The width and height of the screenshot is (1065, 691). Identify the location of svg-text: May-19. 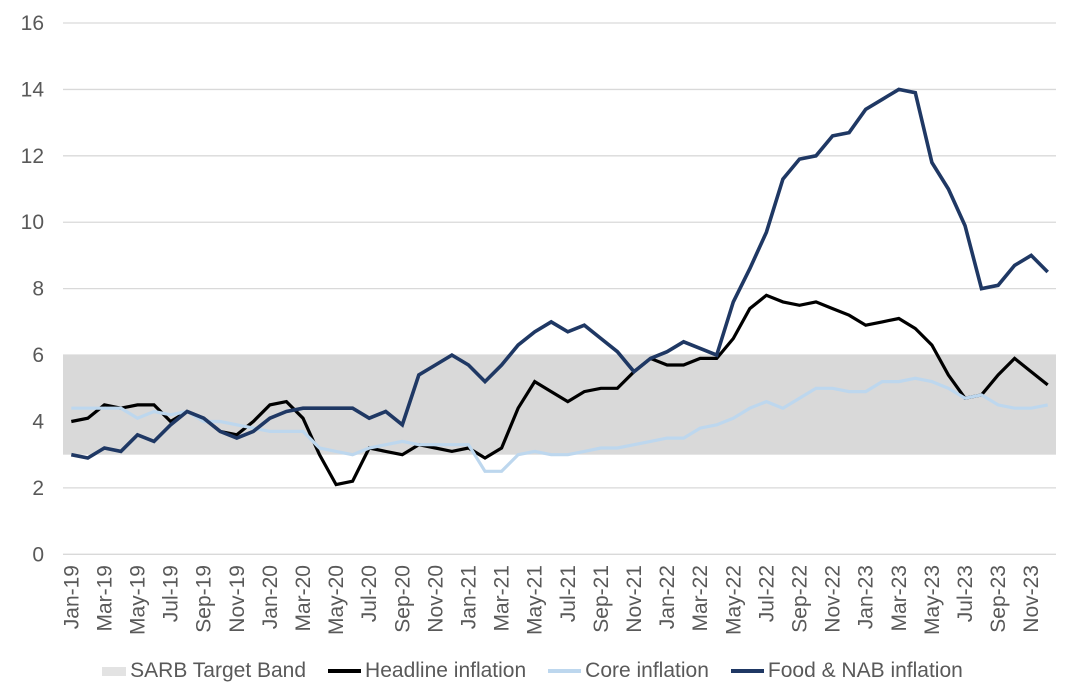
(137, 600).